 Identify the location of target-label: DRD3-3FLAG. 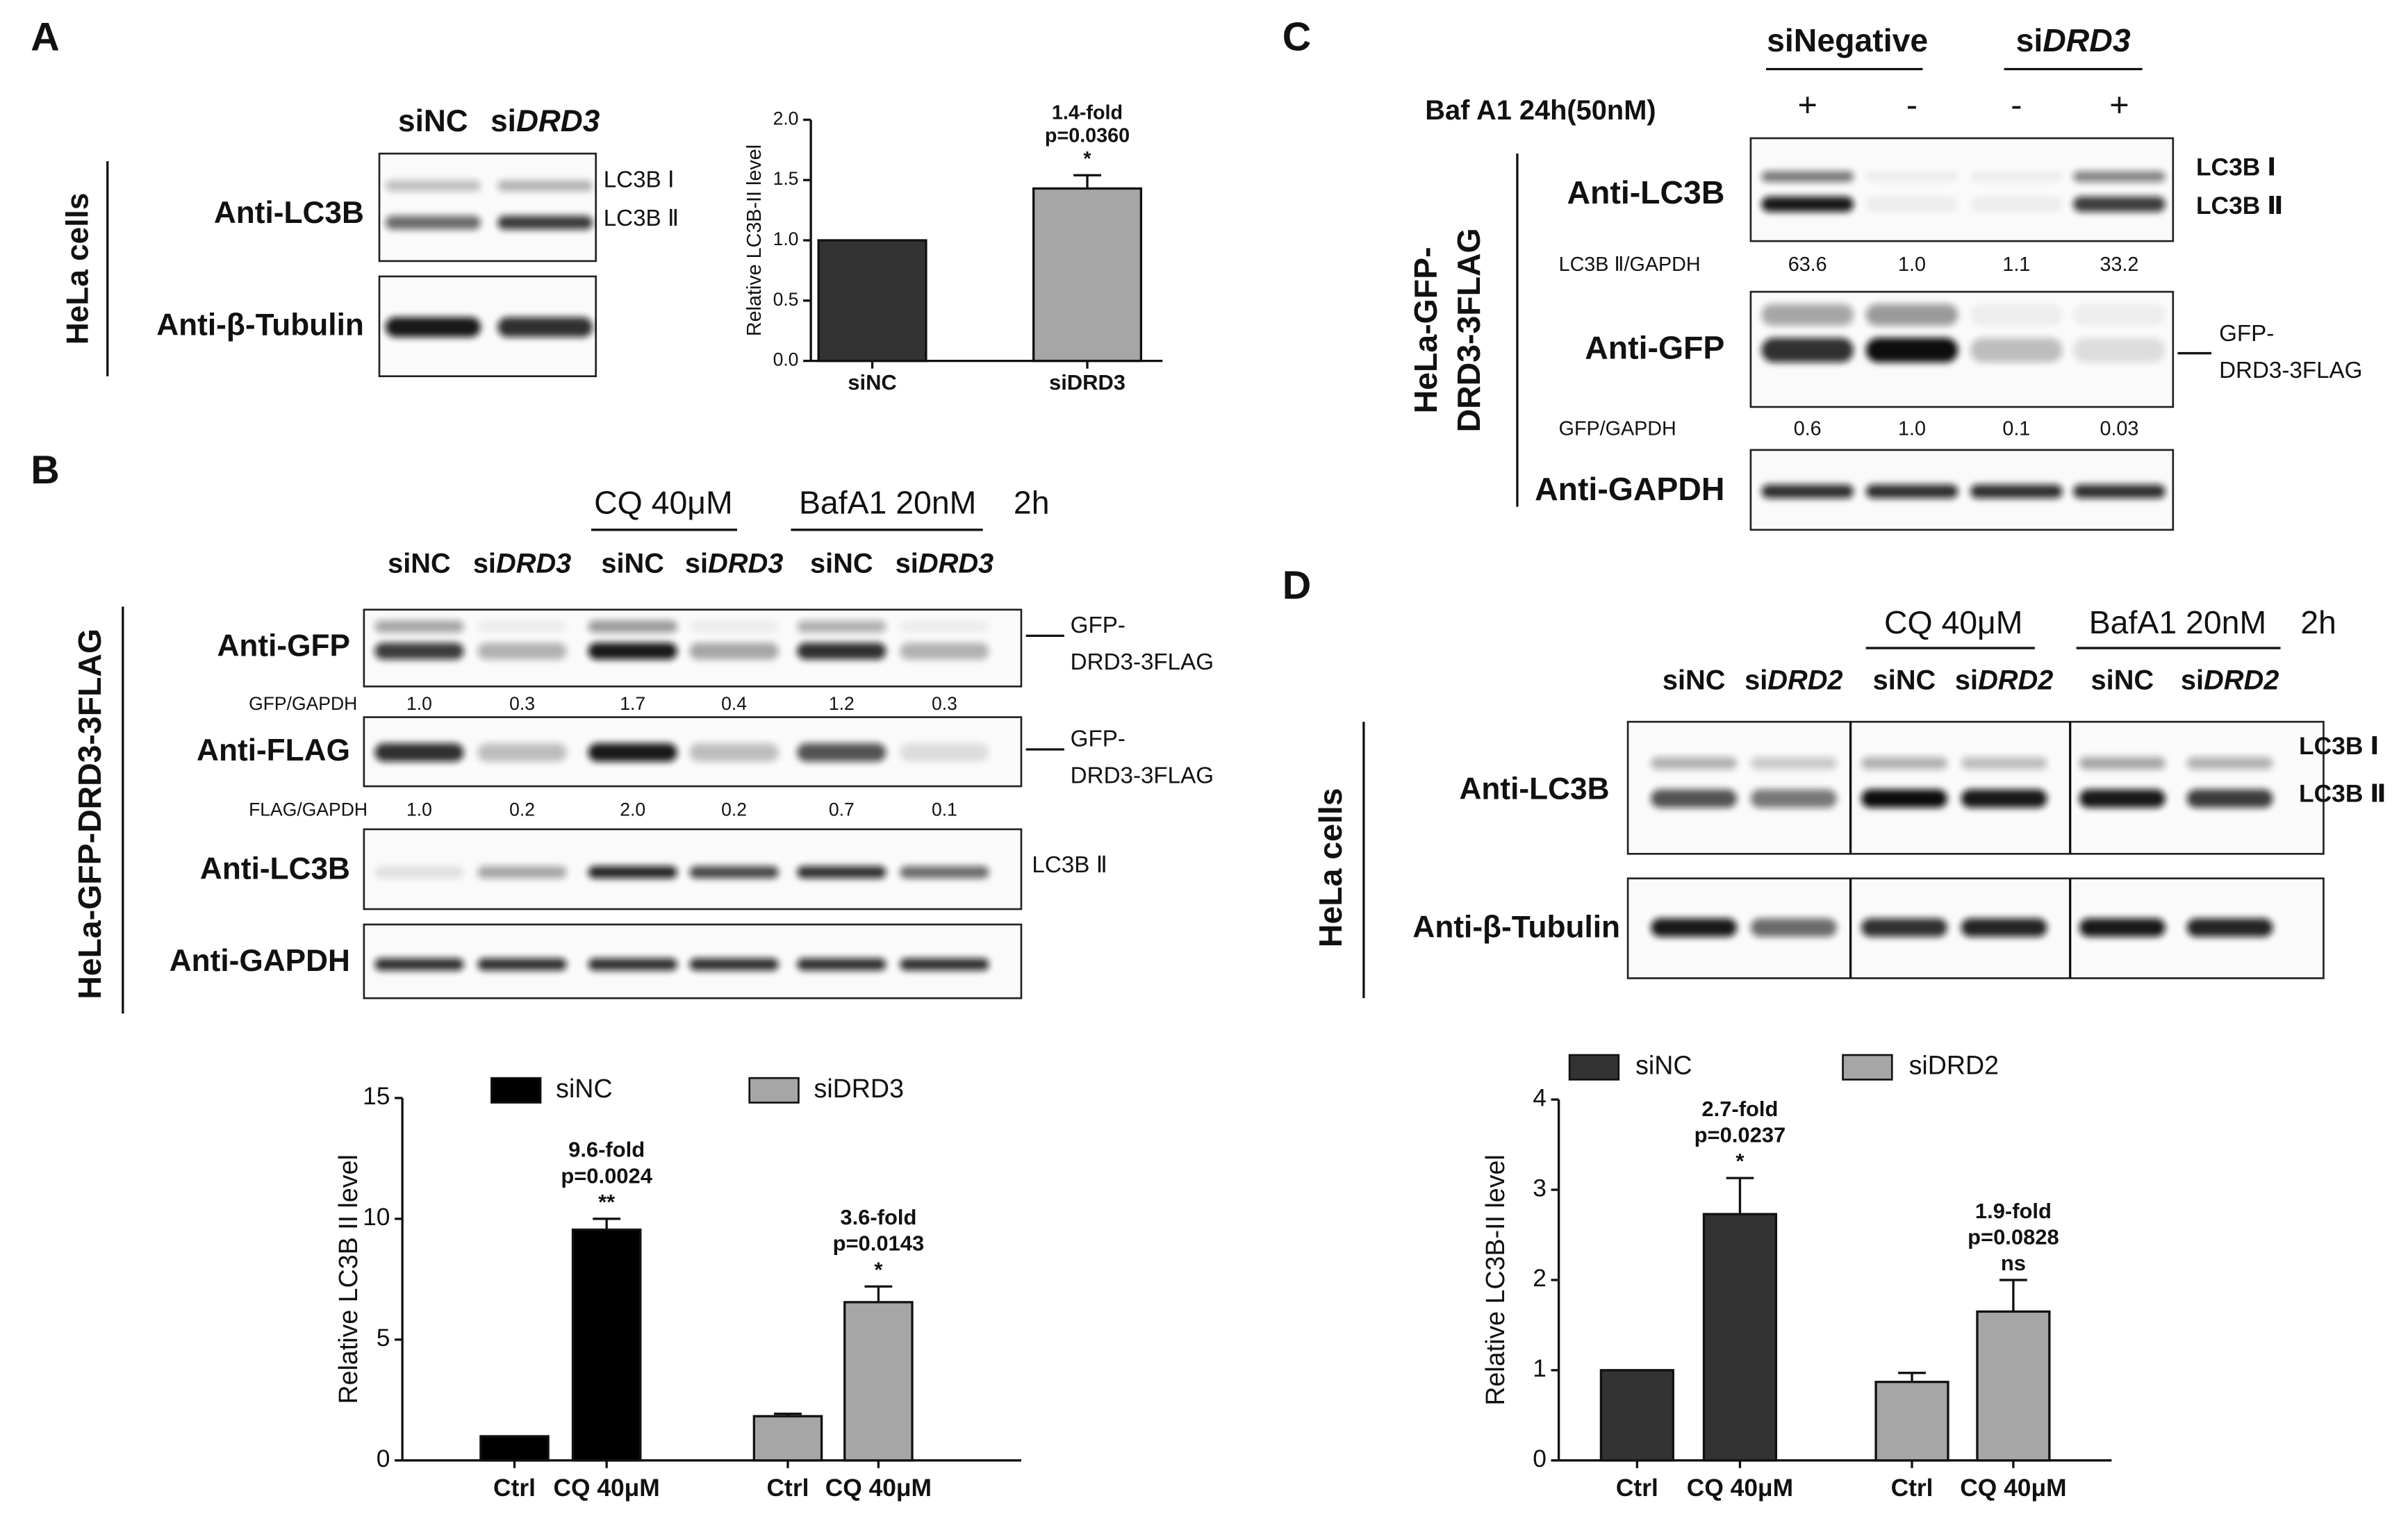
(1142, 662).